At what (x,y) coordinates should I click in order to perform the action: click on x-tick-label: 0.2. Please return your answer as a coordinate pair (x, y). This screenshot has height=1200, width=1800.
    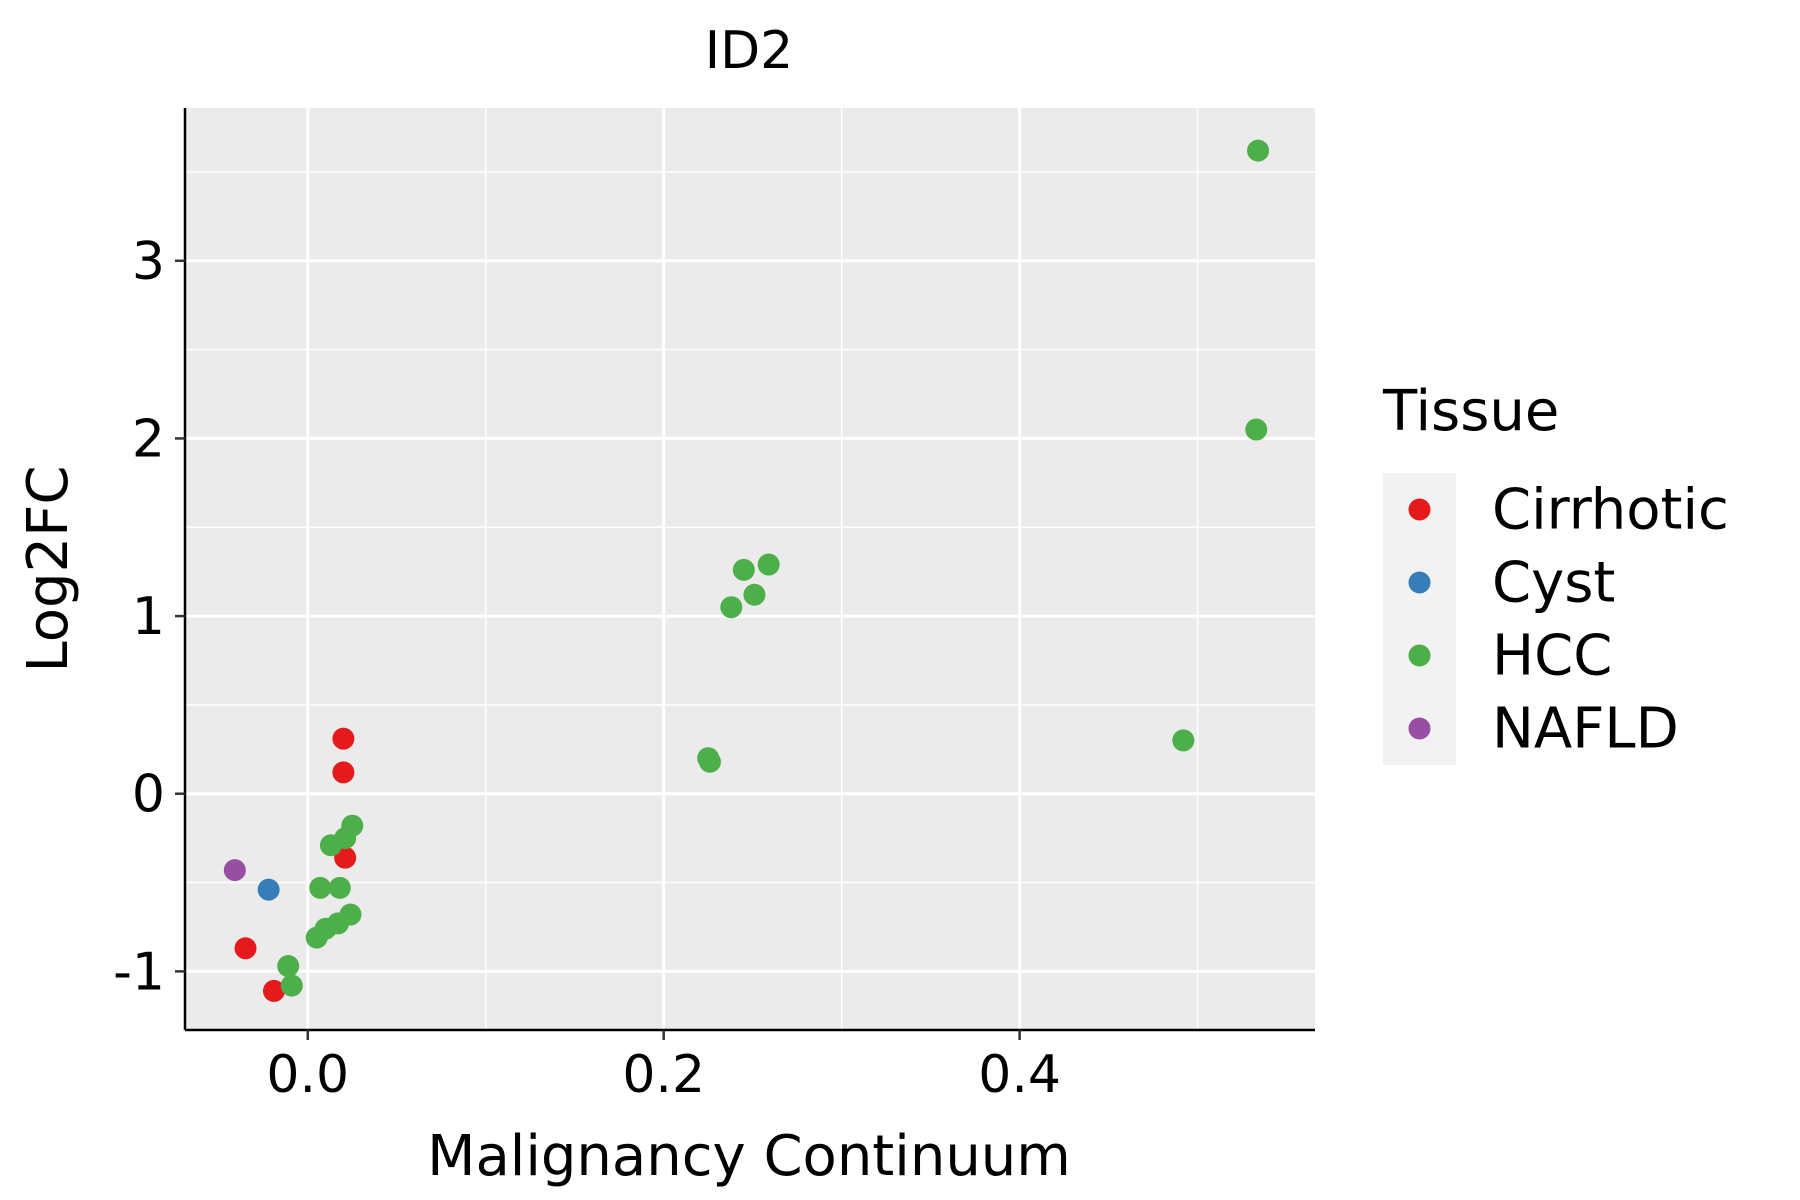
    Looking at the image, I should click on (663, 1075).